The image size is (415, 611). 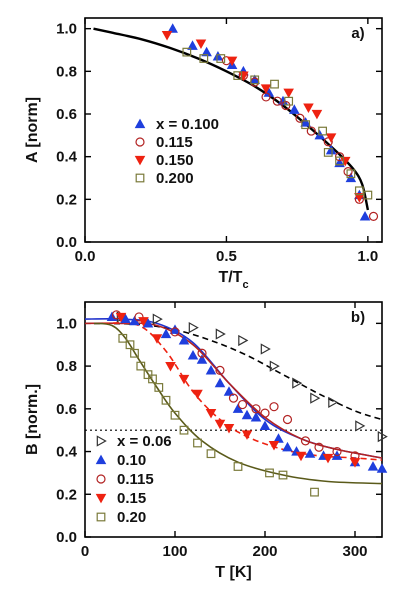 I want to click on y-tick-label: 0.2, so click(x=66, y=494).